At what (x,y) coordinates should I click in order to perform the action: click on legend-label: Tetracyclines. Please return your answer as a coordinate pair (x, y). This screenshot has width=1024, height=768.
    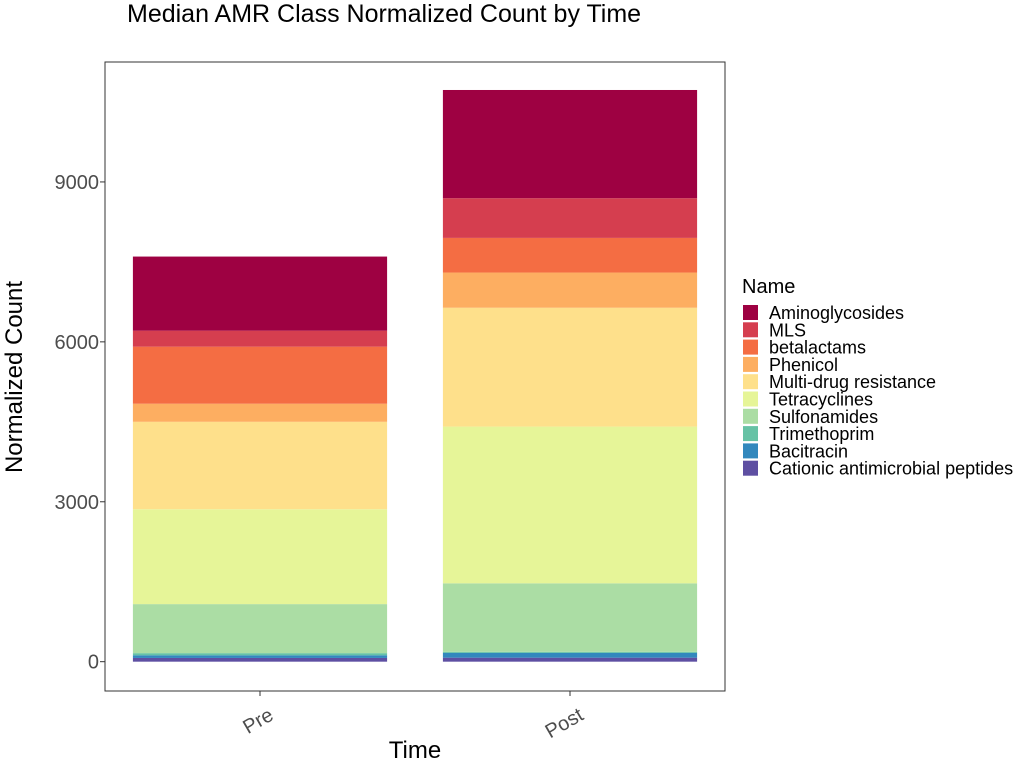
    Looking at the image, I should click on (821, 400).